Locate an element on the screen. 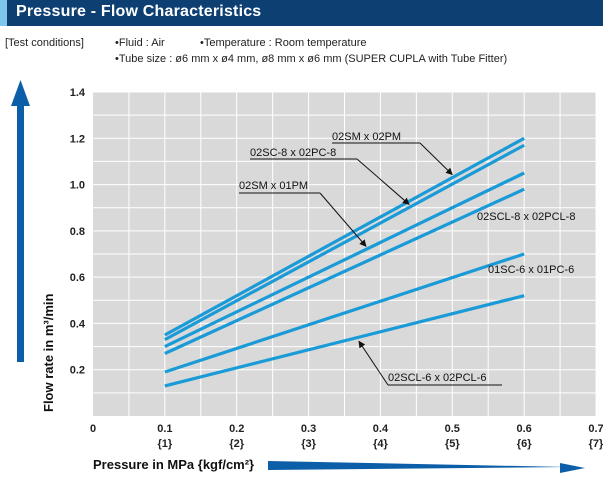 The height and width of the screenshot is (481, 603). x-axis-arrow is located at coordinates (426, 467).